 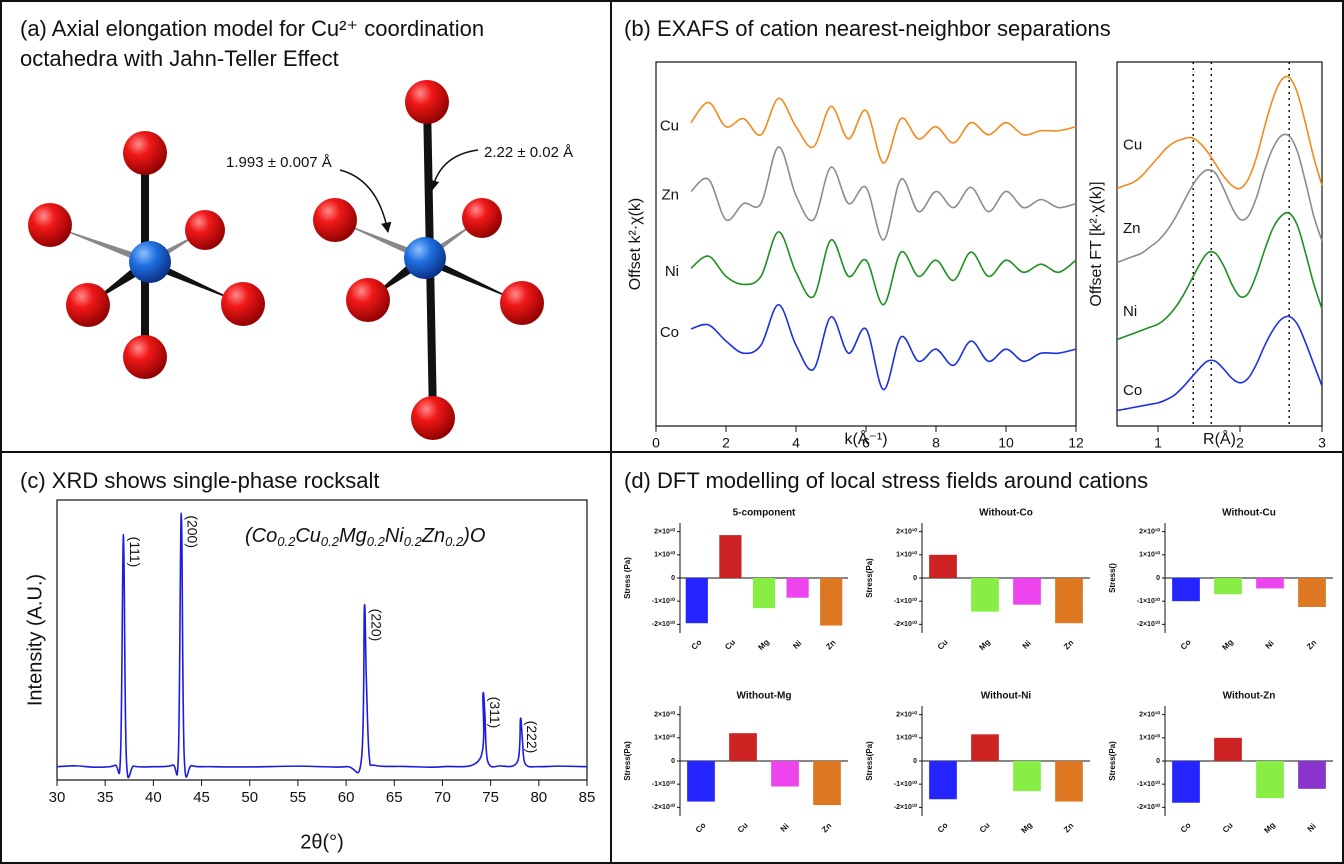 I want to click on panel-title: (c) XRD shows single-phase rocksalt, so click(x=199, y=480).